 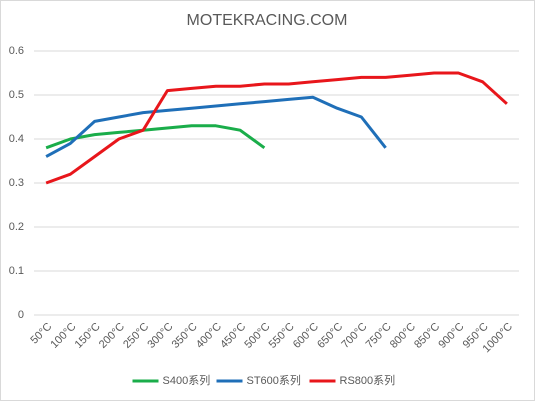 I want to click on y-tick-label: 0, so click(x=21, y=315).